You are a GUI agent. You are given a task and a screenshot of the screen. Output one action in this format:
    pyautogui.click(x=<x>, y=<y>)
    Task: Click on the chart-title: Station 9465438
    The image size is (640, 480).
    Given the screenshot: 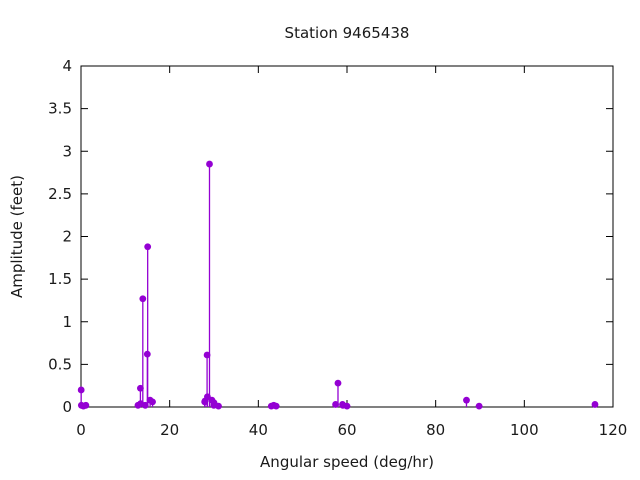 What is the action you would take?
    pyautogui.click(x=347, y=33)
    